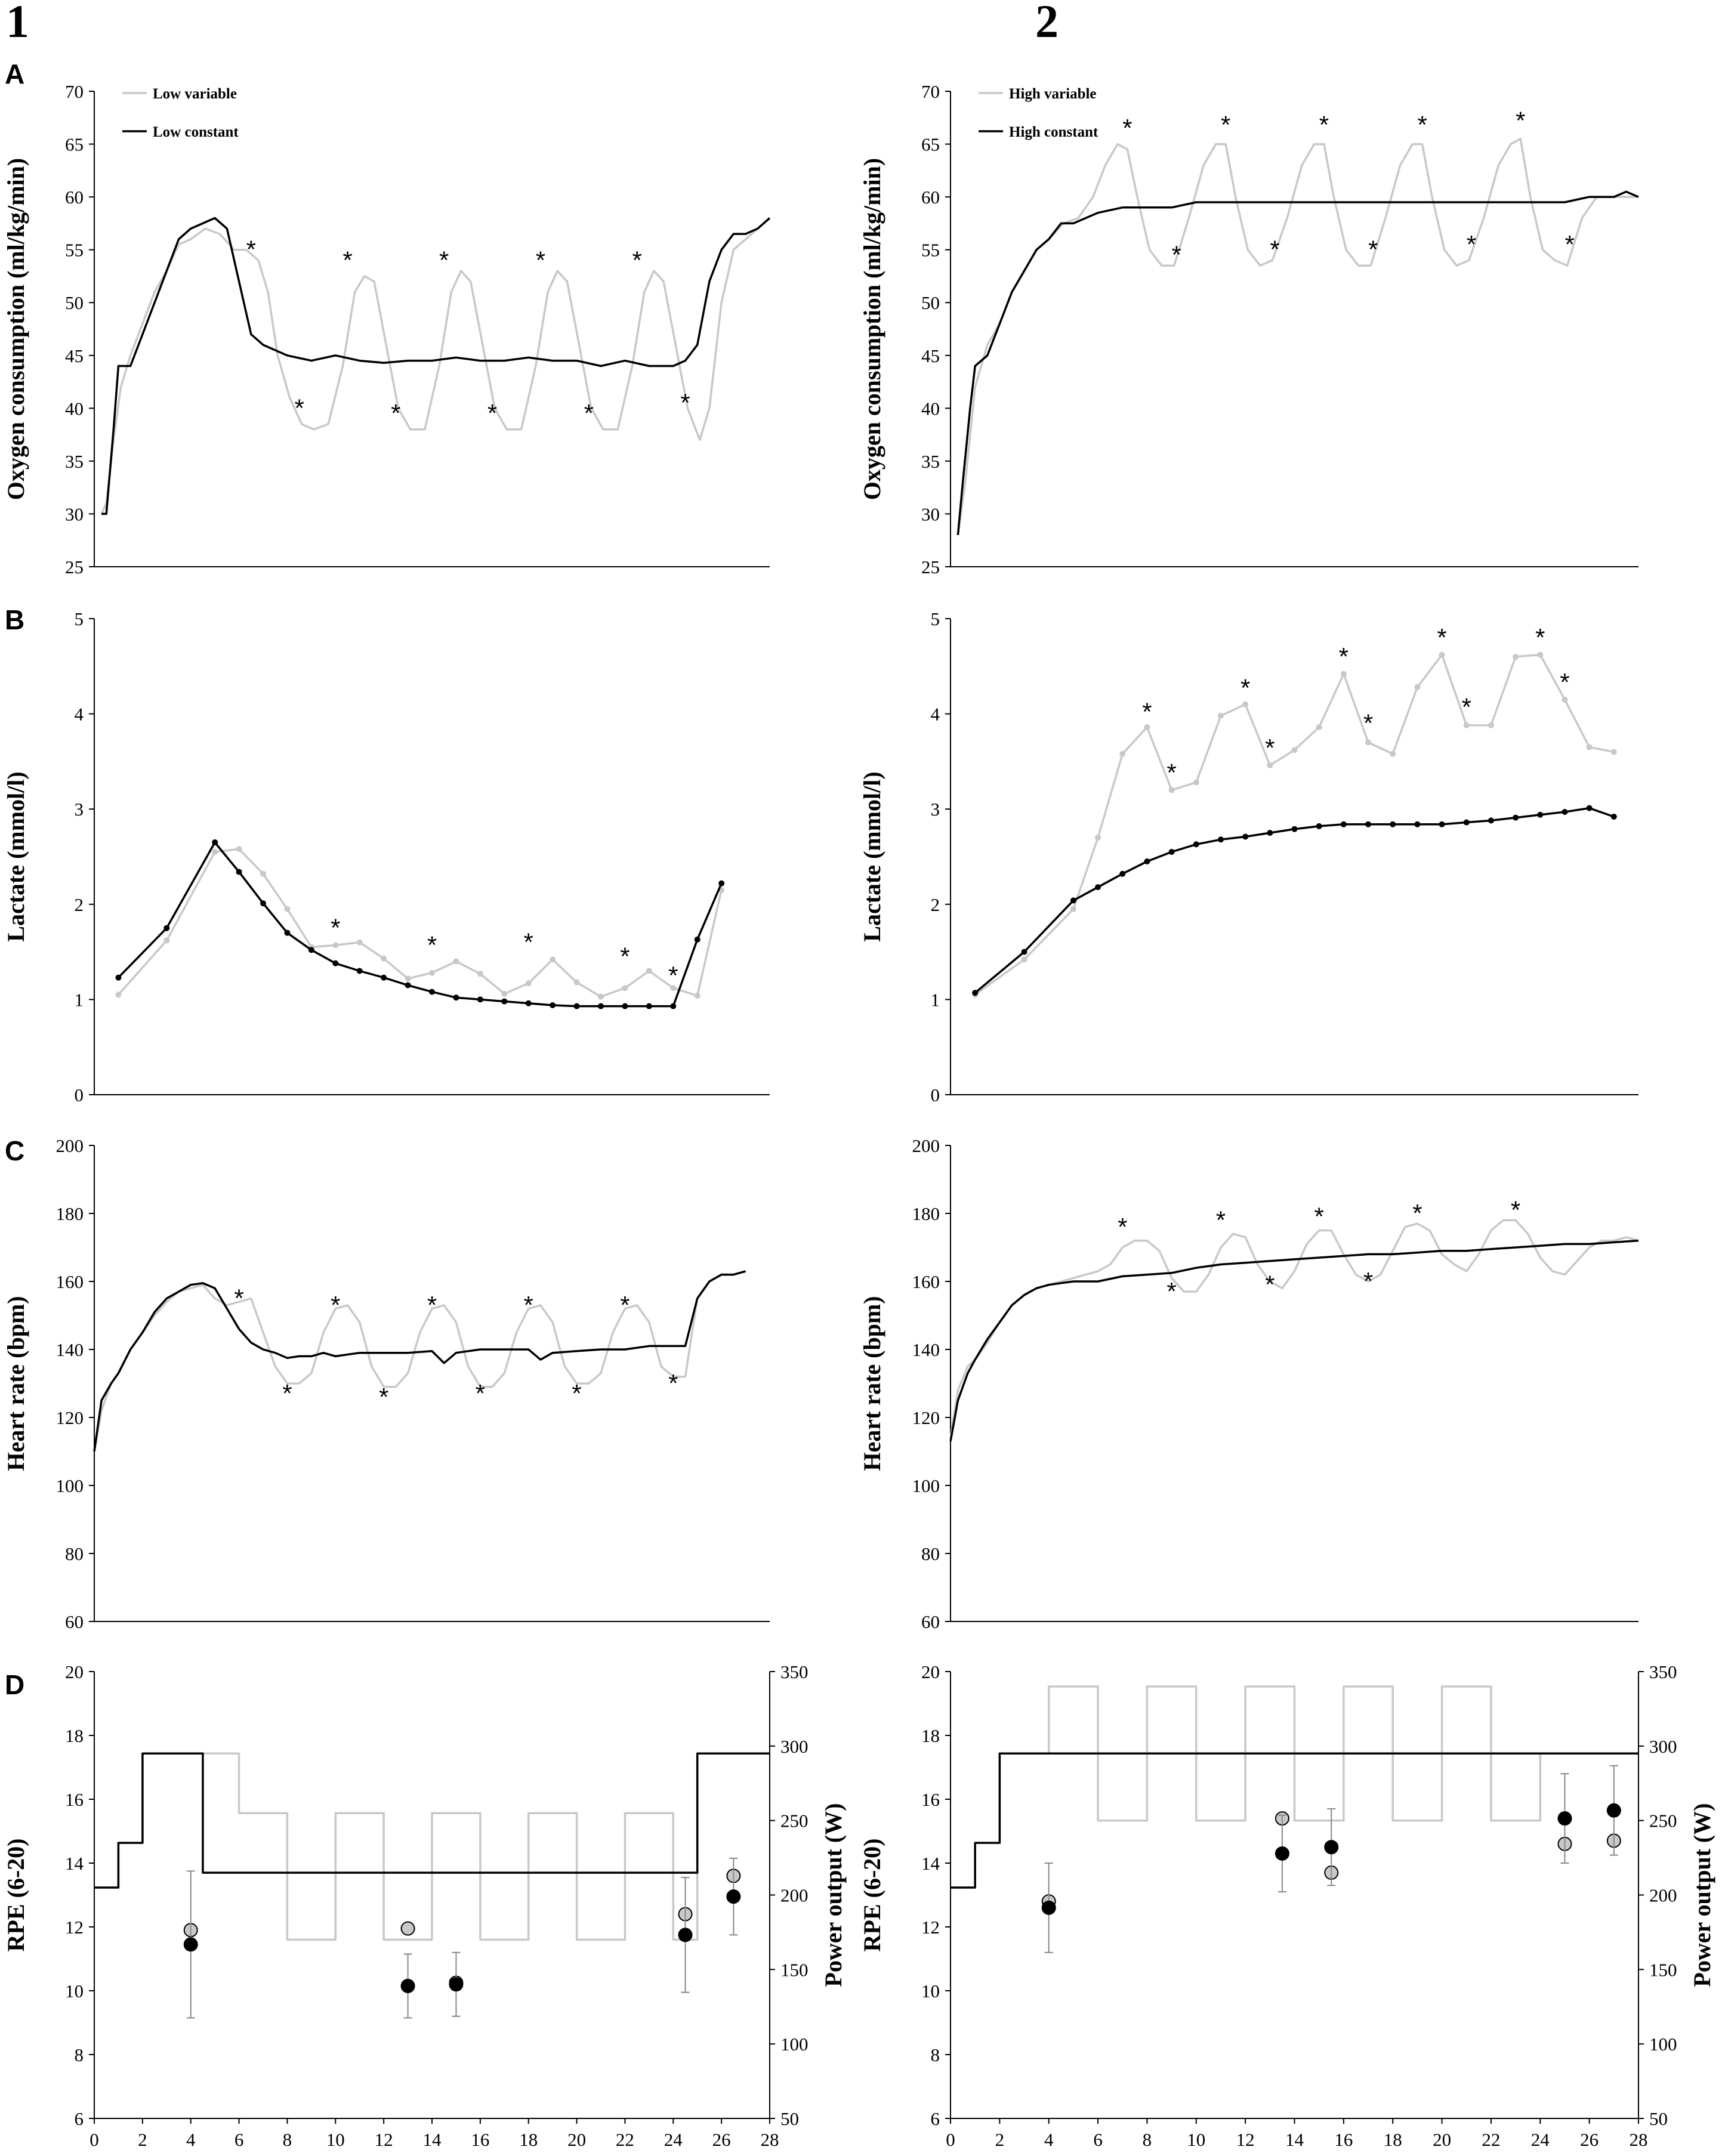 The width and height of the screenshot is (1725, 2156). What do you see at coordinates (74, 1864) in the screenshot?
I see `y-tick-label: 14` at bounding box center [74, 1864].